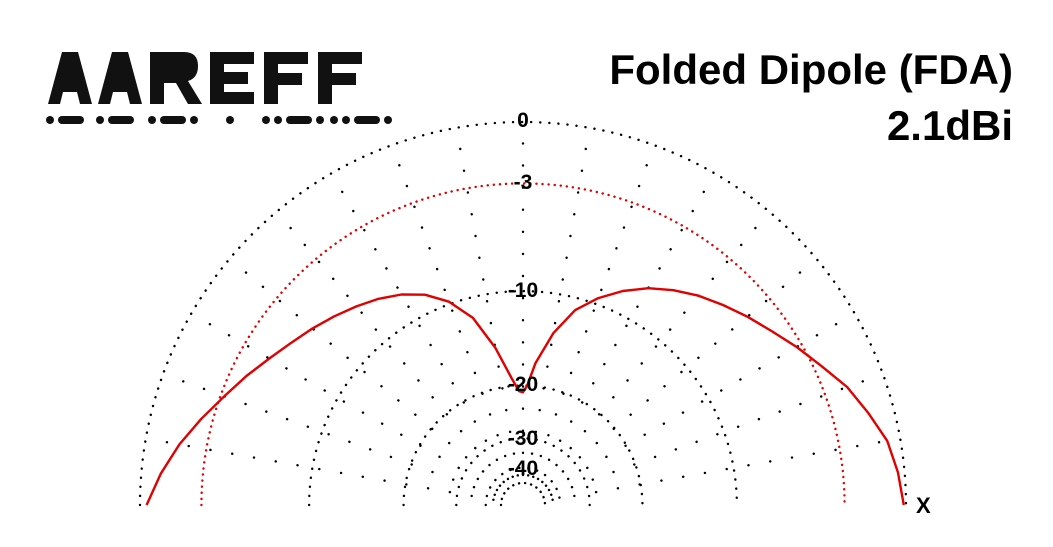  What do you see at coordinates (523, 468) in the screenshot?
I see `radial-tick-label: -40` at bounding box center [523, 468].